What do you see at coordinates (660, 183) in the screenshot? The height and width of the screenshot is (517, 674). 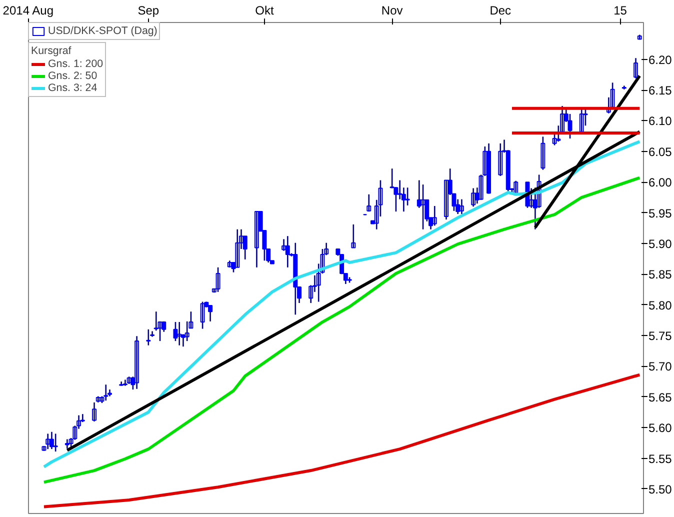 I see `y-tick-label: 6.00` at bounding box center [660, 183].